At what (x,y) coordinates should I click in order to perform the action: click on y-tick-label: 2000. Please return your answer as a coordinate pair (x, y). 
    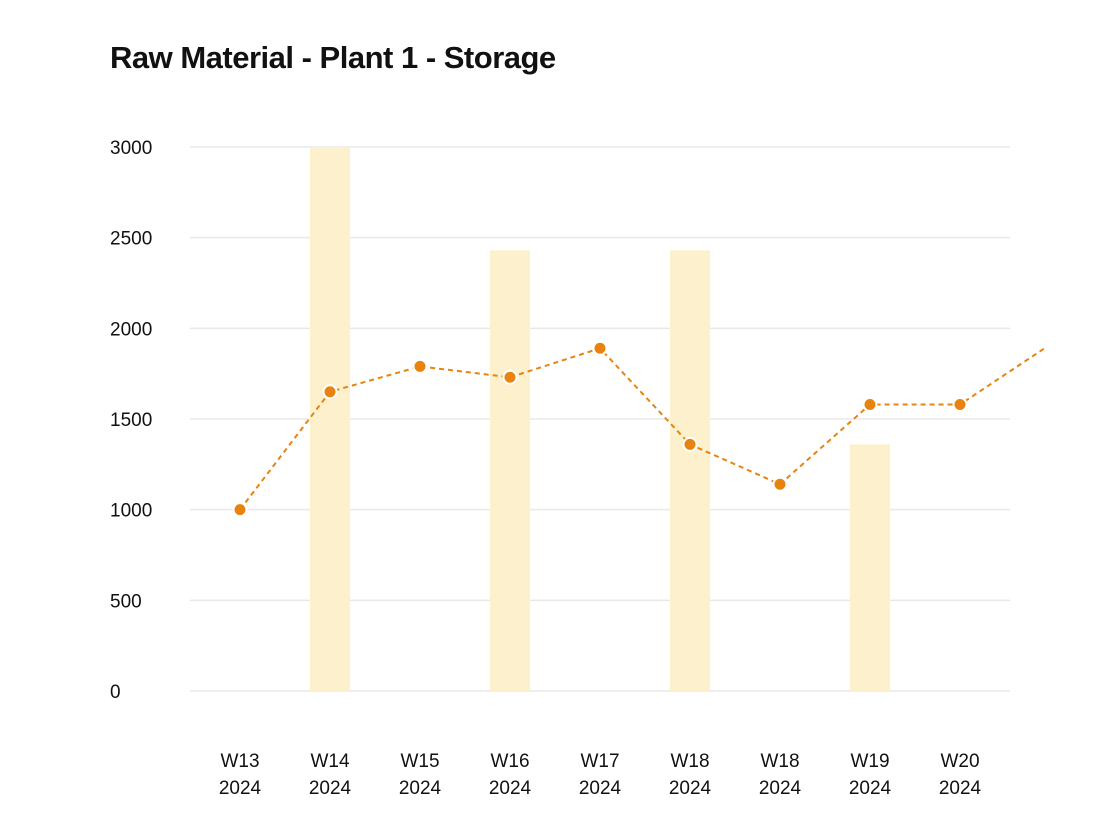
    Looking at the image, I should click on (131, 329).